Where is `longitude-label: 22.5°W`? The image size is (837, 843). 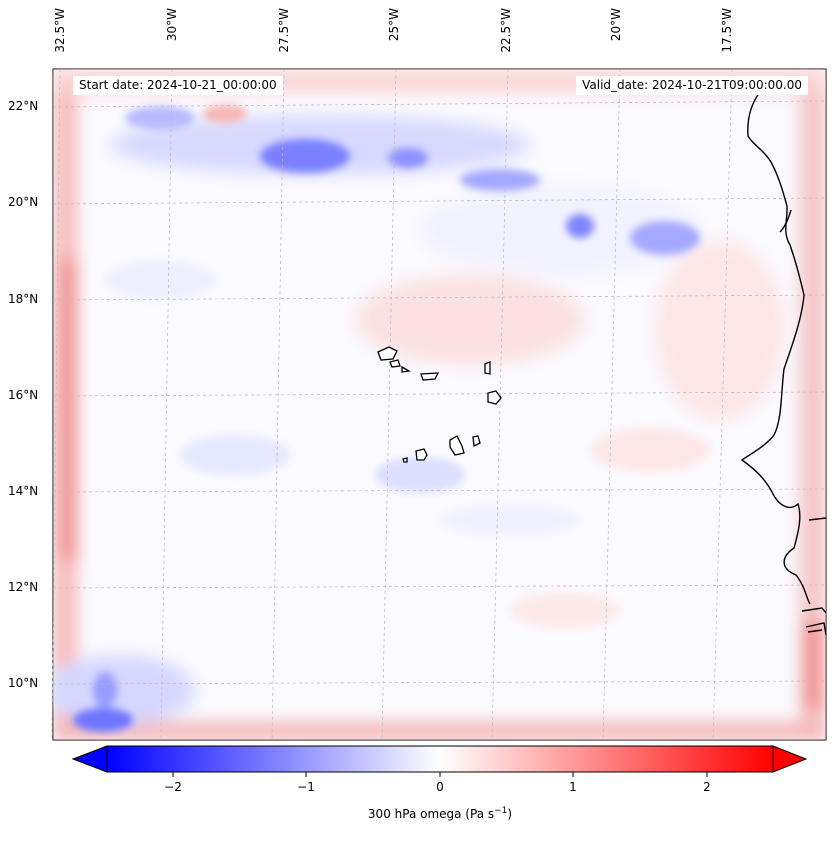 longitude-label: 22.5°W is located at coordinates (506, 30).